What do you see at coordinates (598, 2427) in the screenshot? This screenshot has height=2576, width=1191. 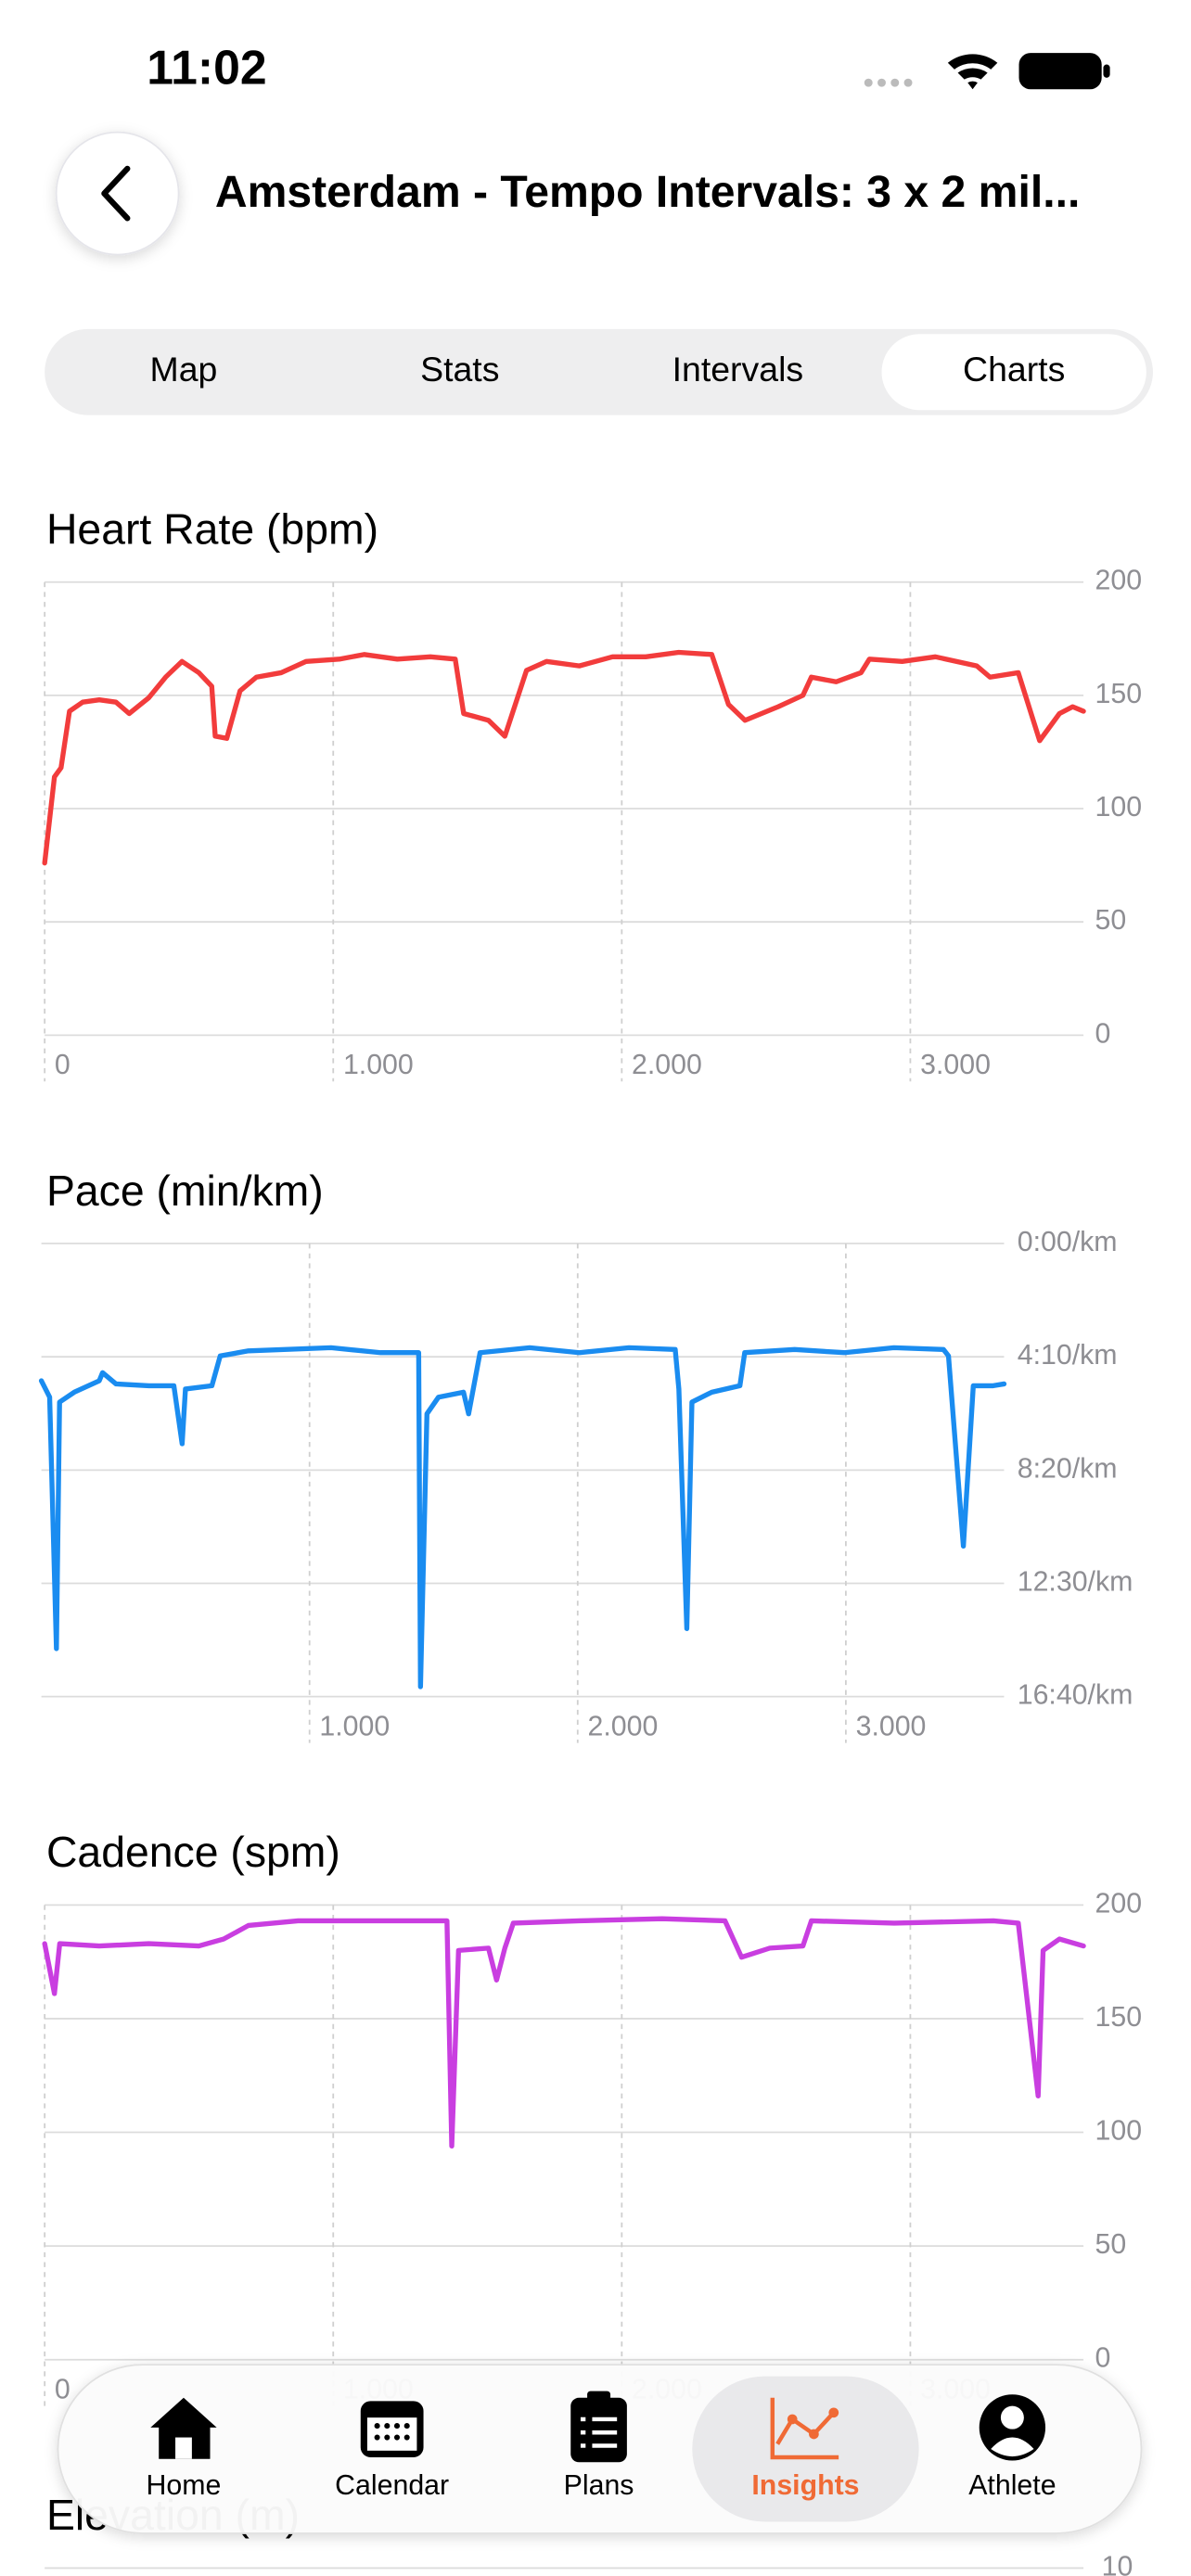 I see `tab-icons` at bounding box center [598, 2427].